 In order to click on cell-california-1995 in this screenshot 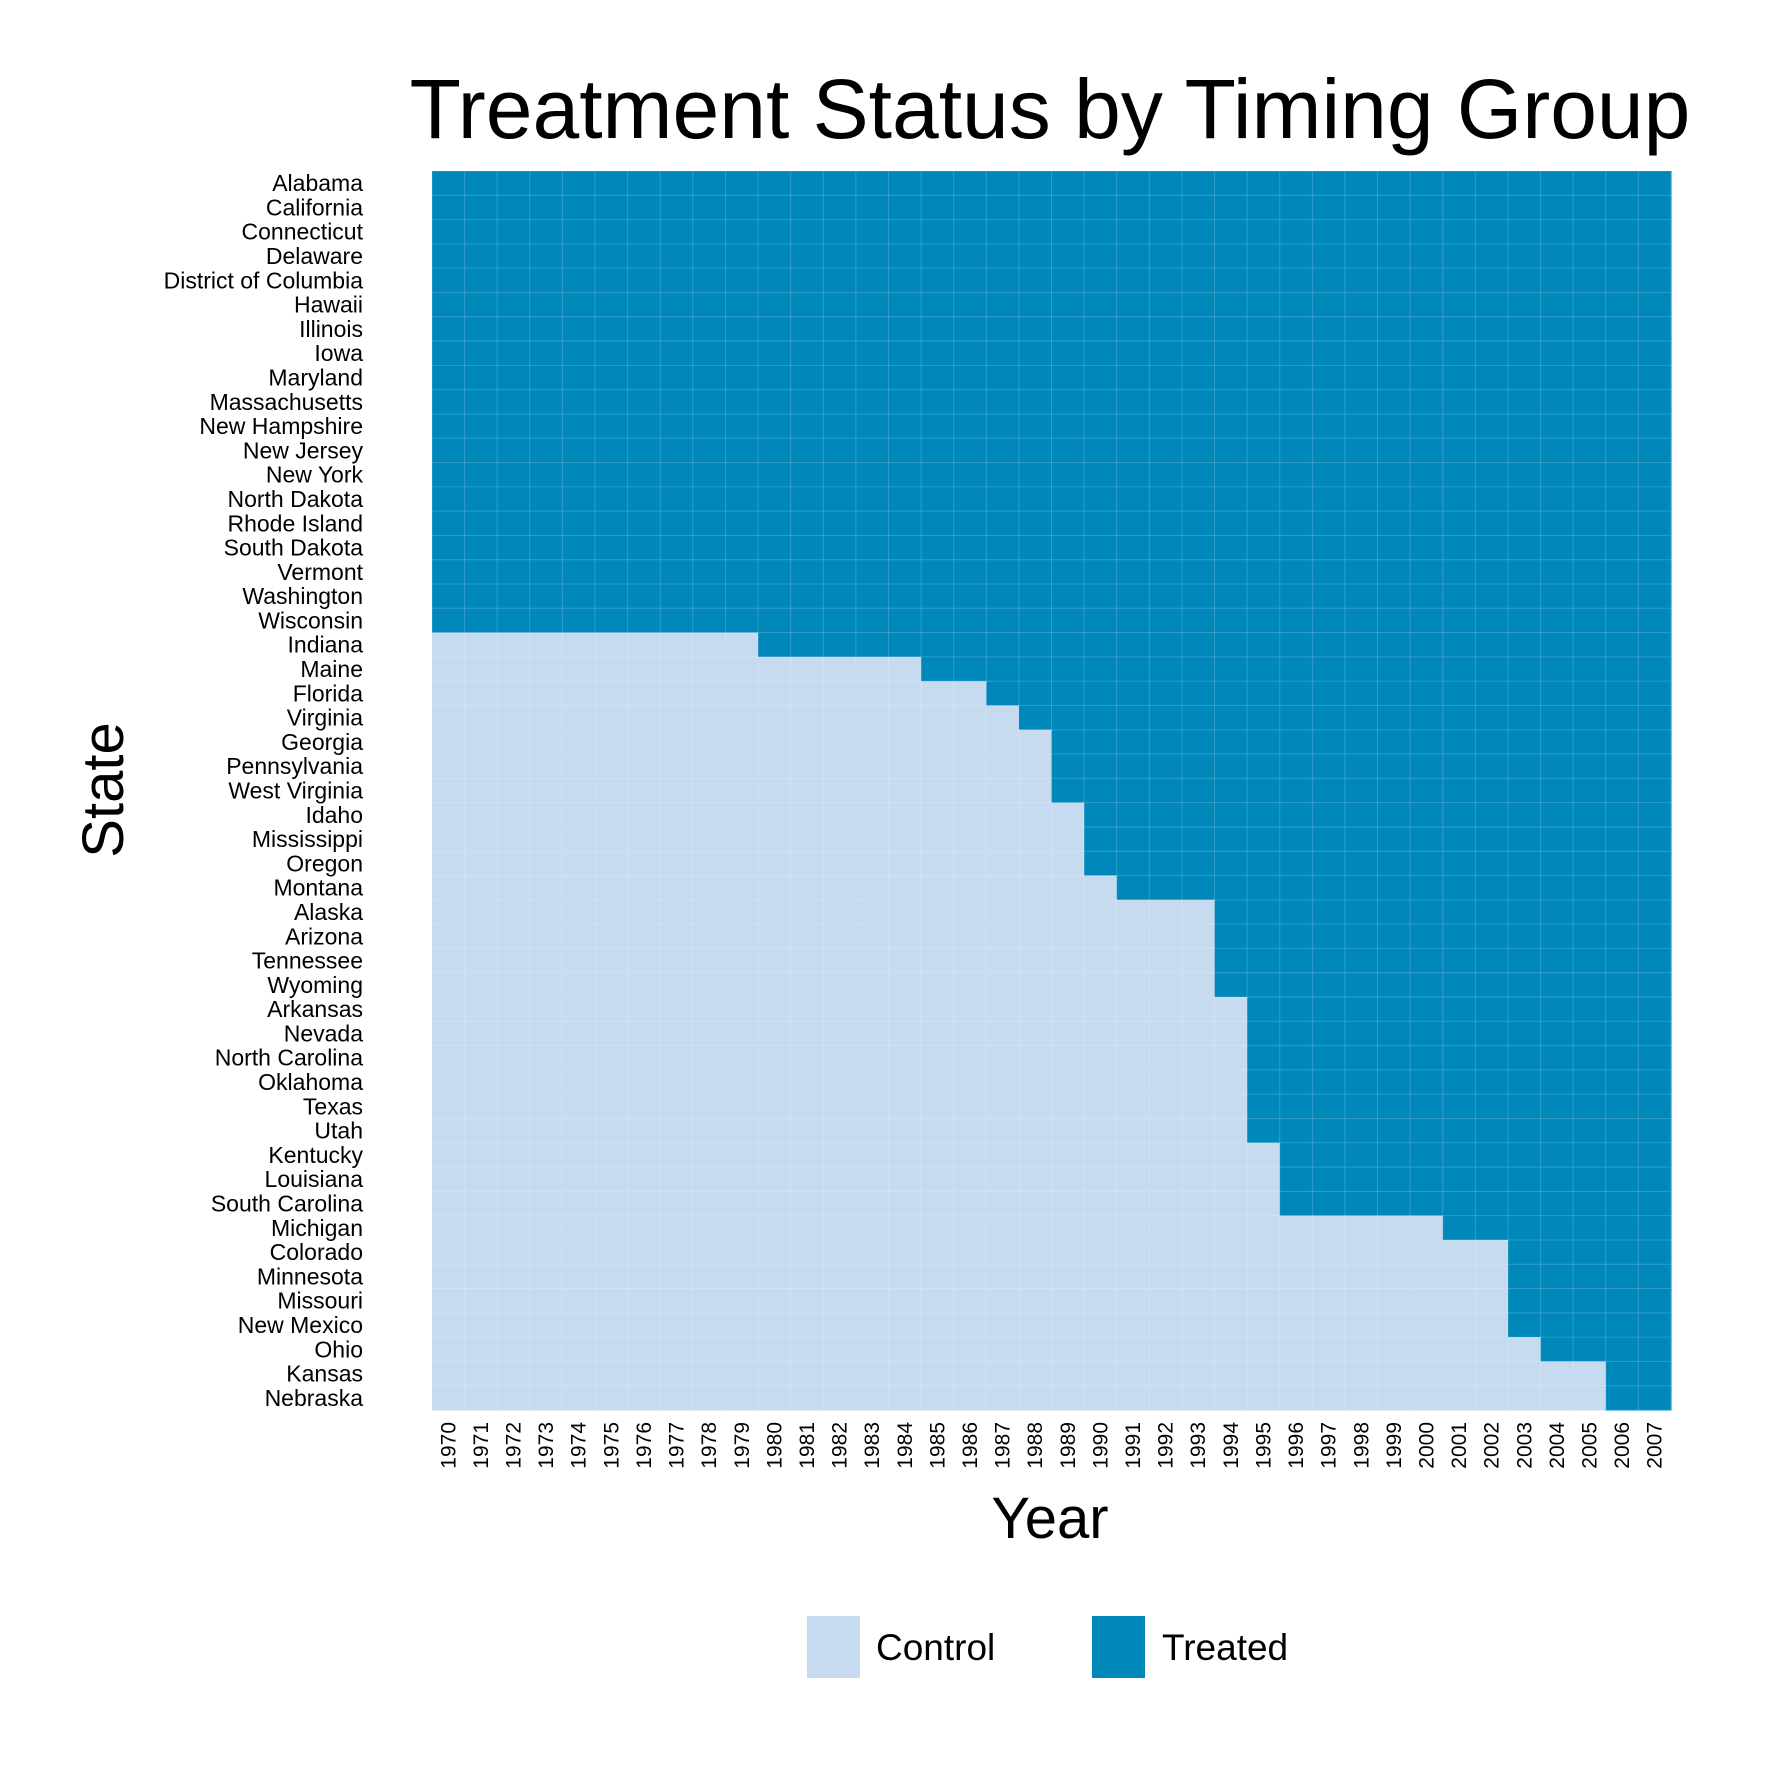, I will do `click(1264, 208)`.